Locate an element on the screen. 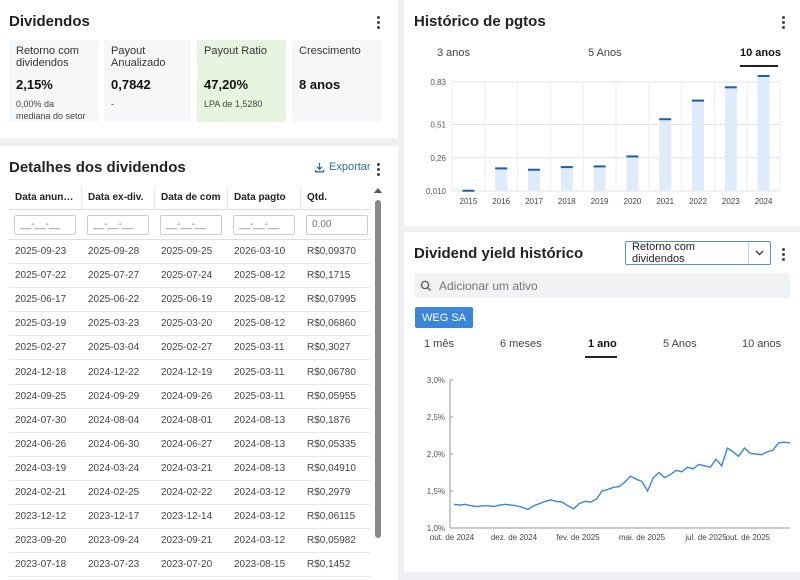 The image size is (800, 580). table-cell: 2024-02-25 is located at coordinates (114, 492).